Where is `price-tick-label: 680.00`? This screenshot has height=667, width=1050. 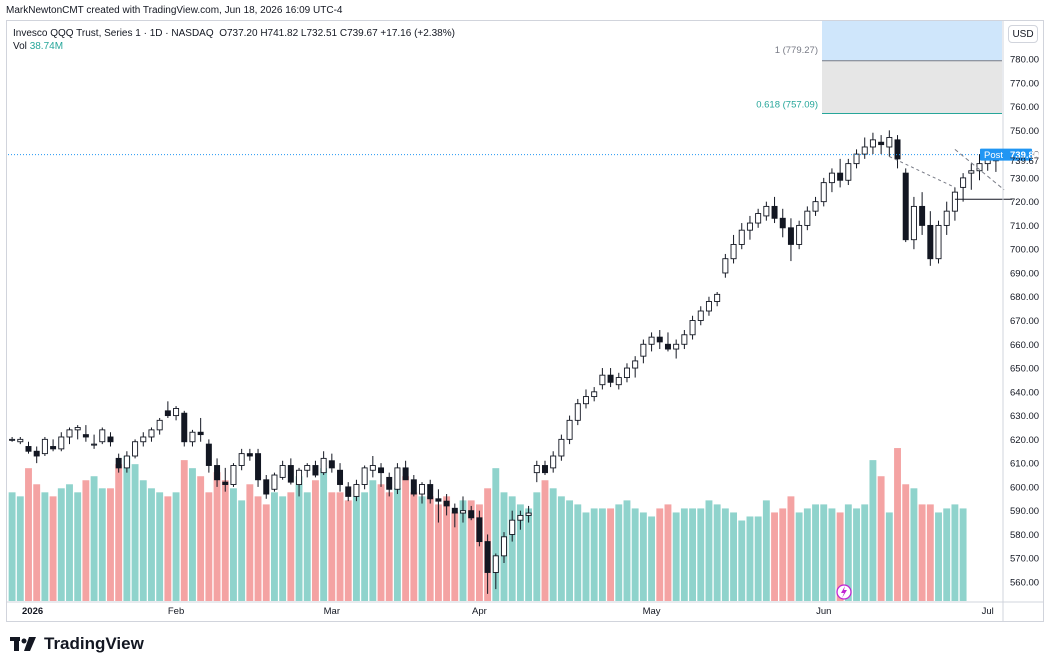
price-tick-label: 680.00 is located at coordinates (1024, 297).